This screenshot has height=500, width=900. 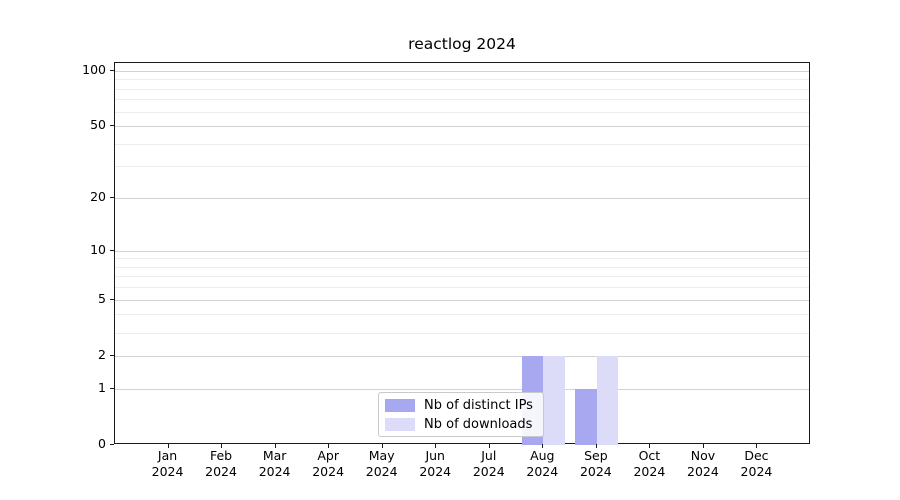 What do you see at coordinates (400, 424) in the screenshot?
I see `legend-swatch-downloads` at bounding box center [400, 424].